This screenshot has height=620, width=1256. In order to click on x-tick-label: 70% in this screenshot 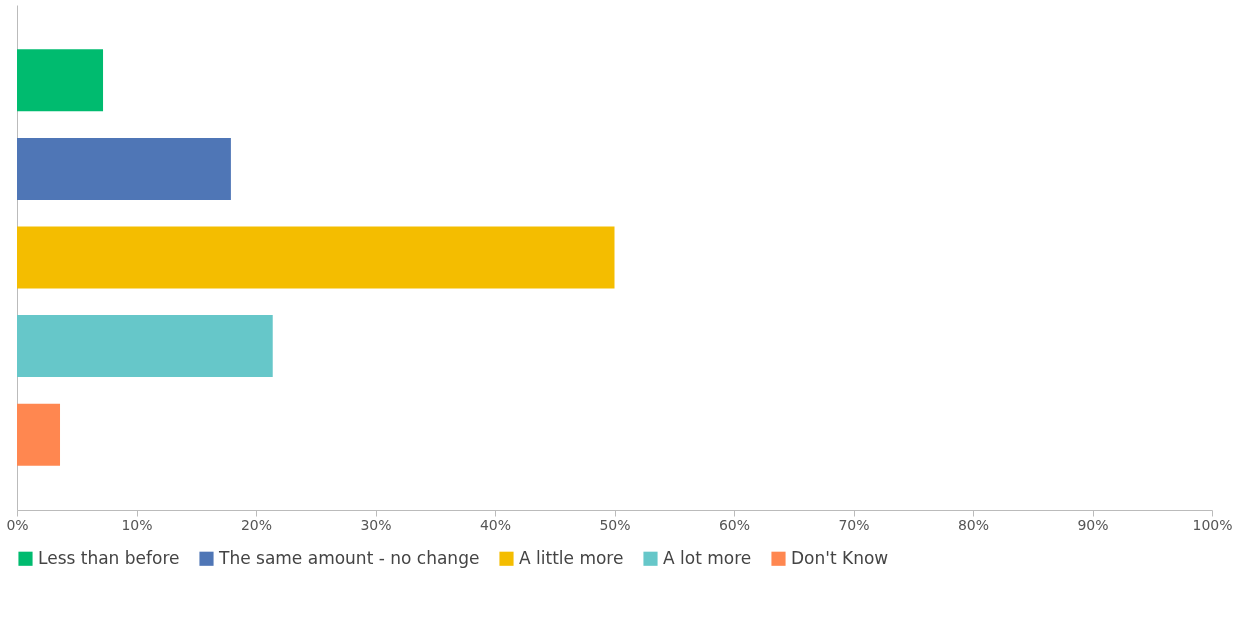, I will do `click(854, 524)`.